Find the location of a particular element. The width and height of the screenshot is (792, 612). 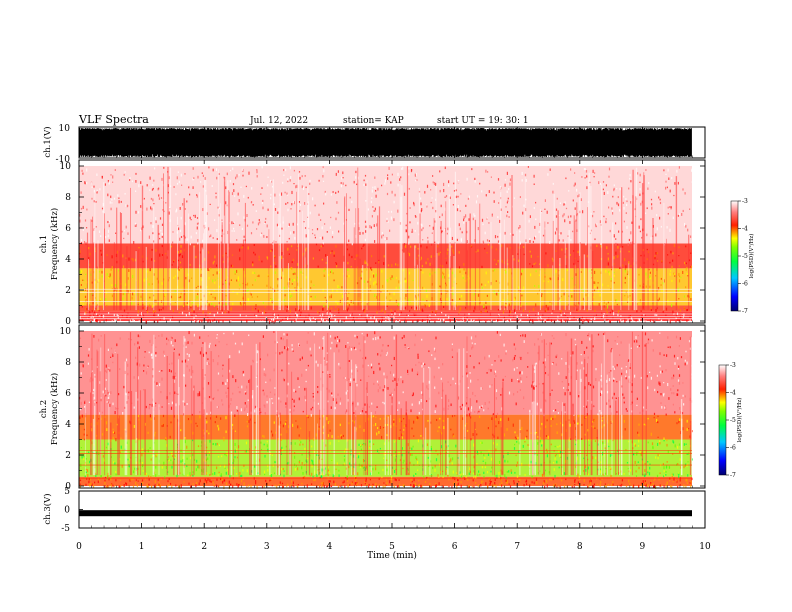

ch2-colorbar-tick-label: -3 is located at coordinates (733, 365).